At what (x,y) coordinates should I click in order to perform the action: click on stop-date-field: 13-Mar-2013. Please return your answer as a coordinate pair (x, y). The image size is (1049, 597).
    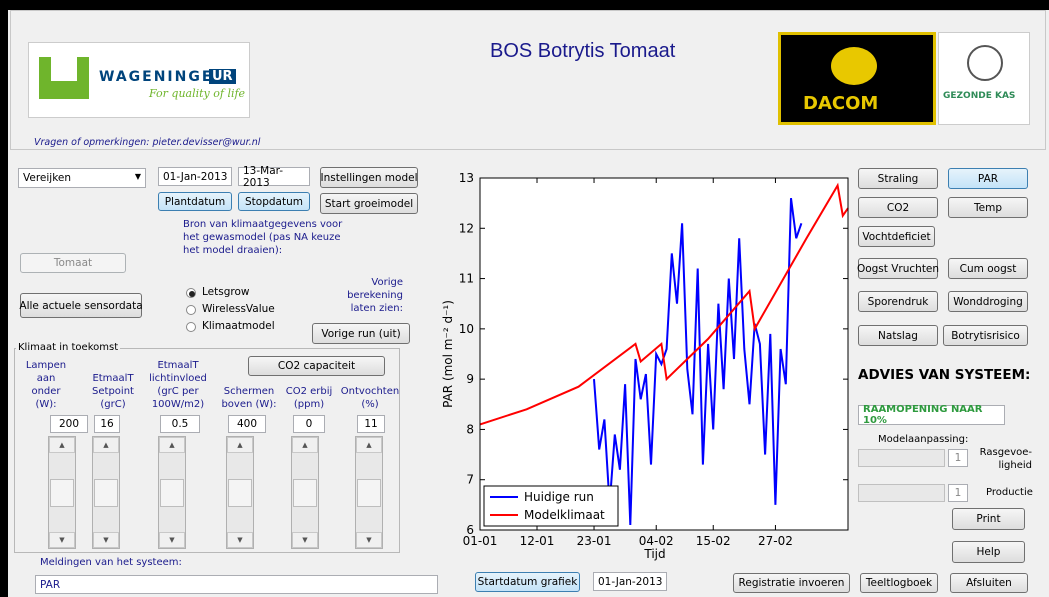
    Looking at the image, I should click on (274, 177).